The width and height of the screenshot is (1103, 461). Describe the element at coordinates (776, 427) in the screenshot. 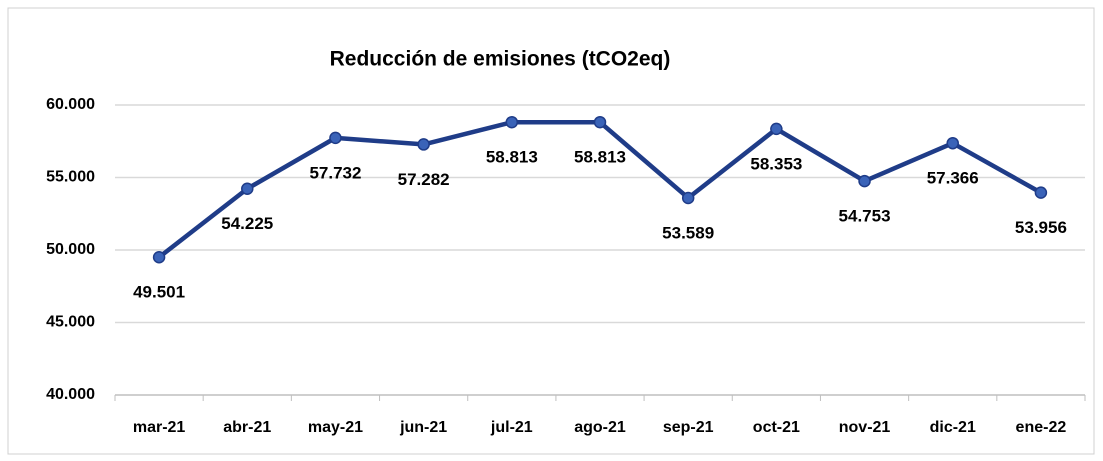

I see `x-tick-label: oct-21` at that location.